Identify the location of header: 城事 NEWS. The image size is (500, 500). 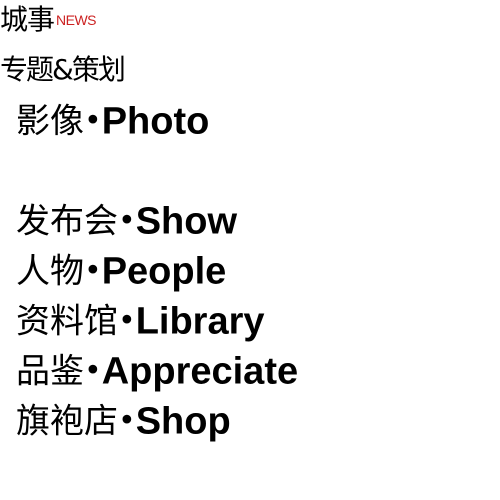
(48, 20).